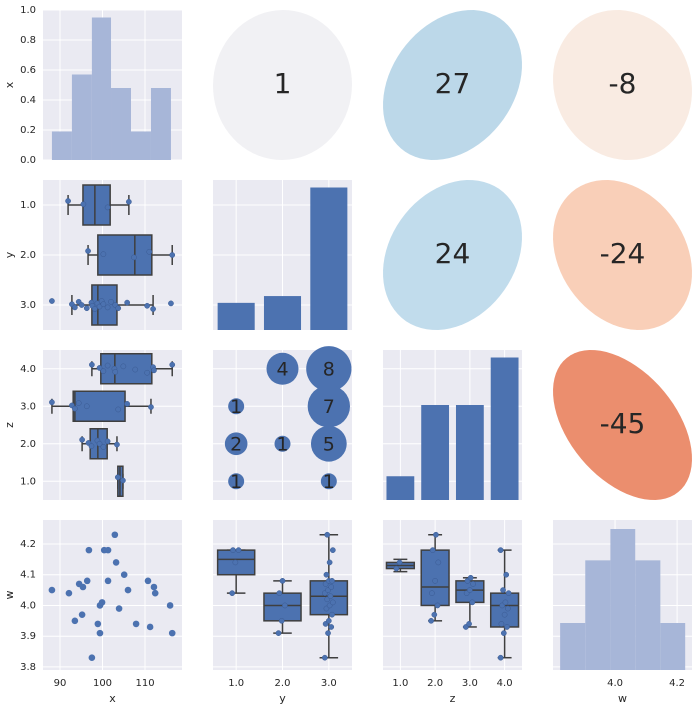 This screenshot has width=698, height=708. Describe the element at coordinates (9, 595) in the screenshot. I see `y-axis-label: w` at that location.